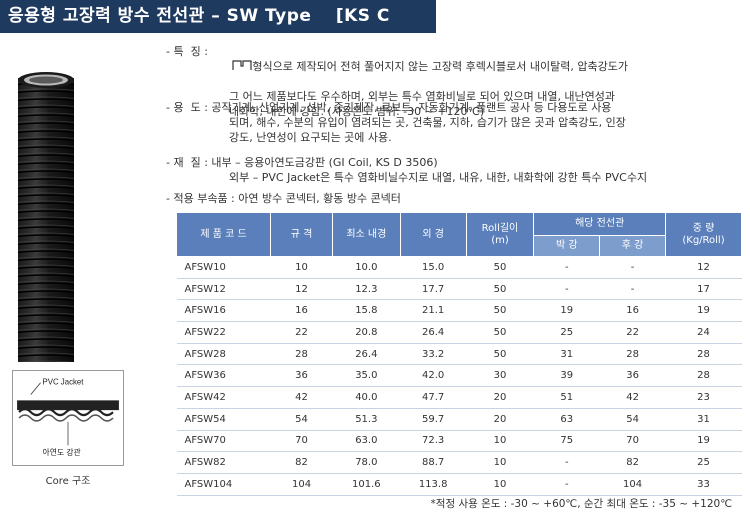  Describe the element at coordinates (366, 484) in the screenshot. I see `cell-min-id: 101.6` at that location.